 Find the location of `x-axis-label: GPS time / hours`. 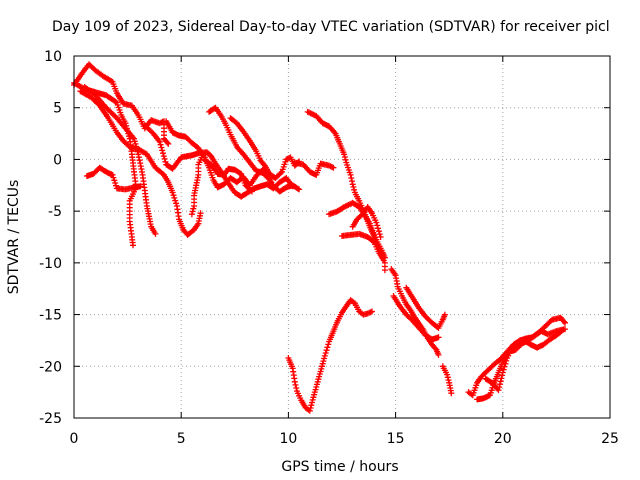

x-axis-label: GPS time / hours is located at coordinates (339, 467).